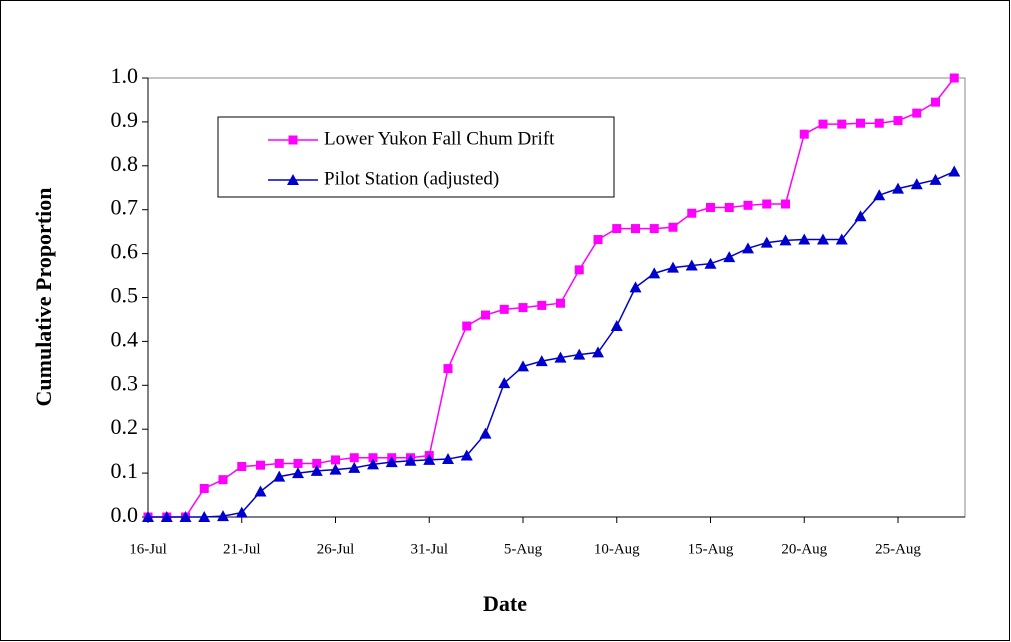 The image size is (1011, 642). I want to click on x-tick-label: 26-Jul, so click(336, 549).